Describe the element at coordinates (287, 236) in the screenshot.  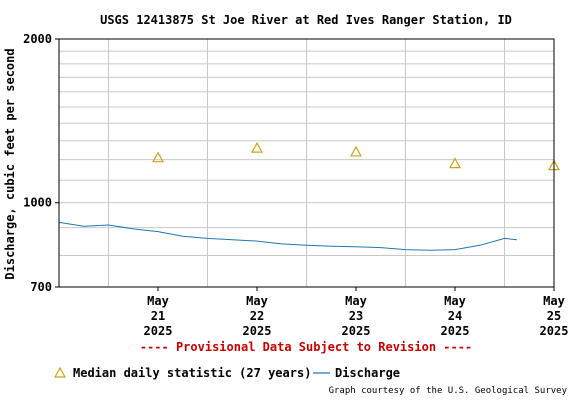
I see `discharge-series-line` at that location.